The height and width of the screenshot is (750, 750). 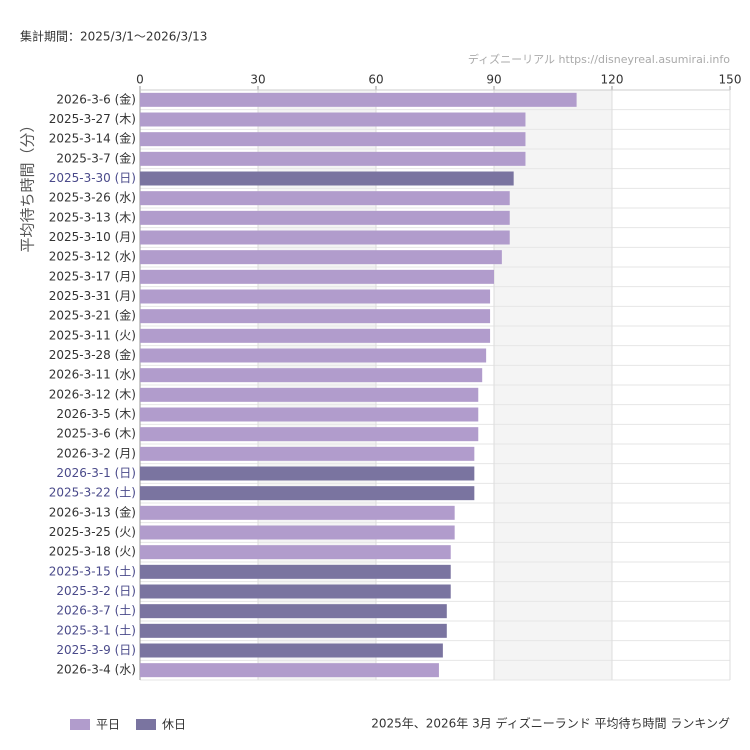 What do you see at coordinates (375, 80) in the screenshot?
I see `x-tick-label: 60` at bounding box center [375, 80].